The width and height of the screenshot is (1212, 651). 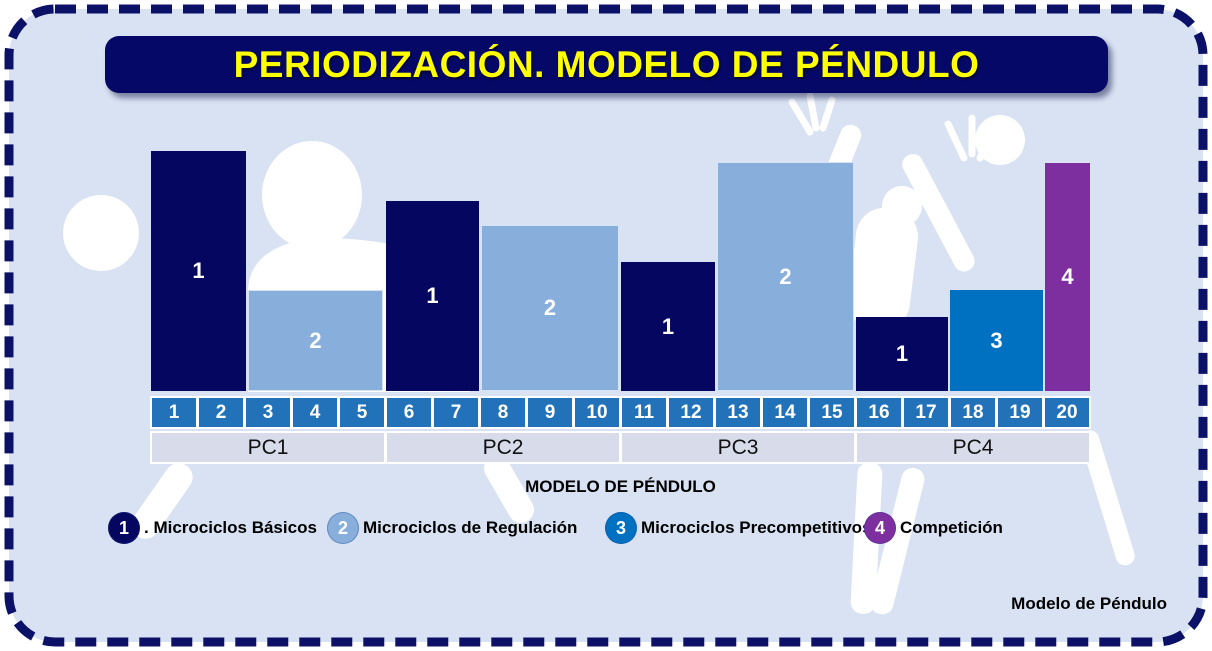 I want to click on legend-item-3: 3 Microciclos Precompetitivos, so click(x=738, y=528).